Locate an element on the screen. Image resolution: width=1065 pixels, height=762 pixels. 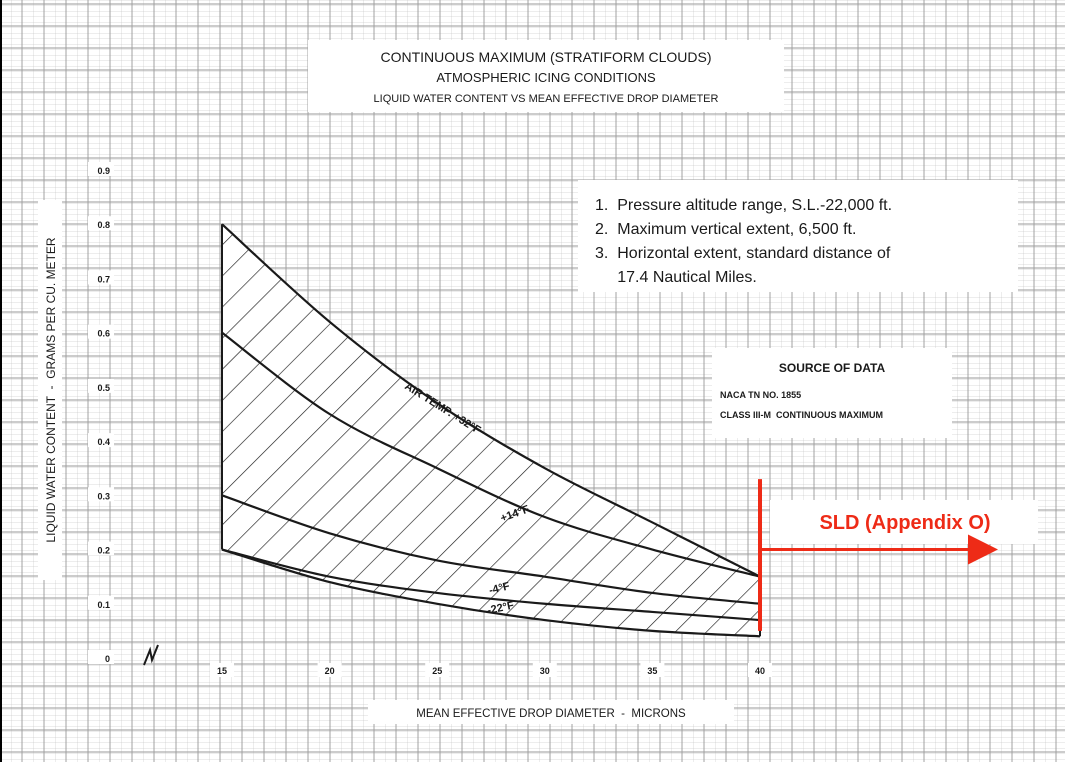
x-tick-label: 35 is located at coordinates (652, 671).